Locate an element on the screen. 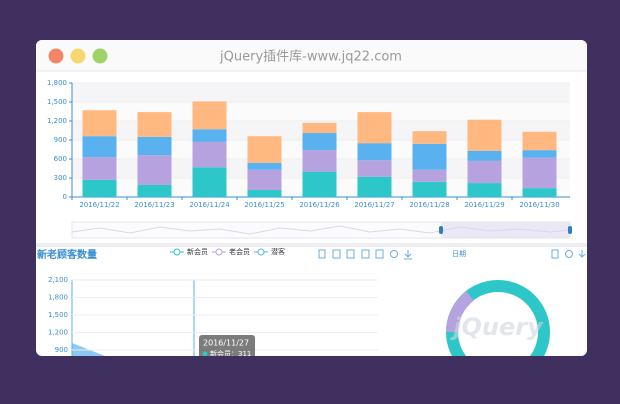 Image resolution: width=620 pixels, height=404 pixels. y-tick-label: 300 is located at coordinates (60, 178).